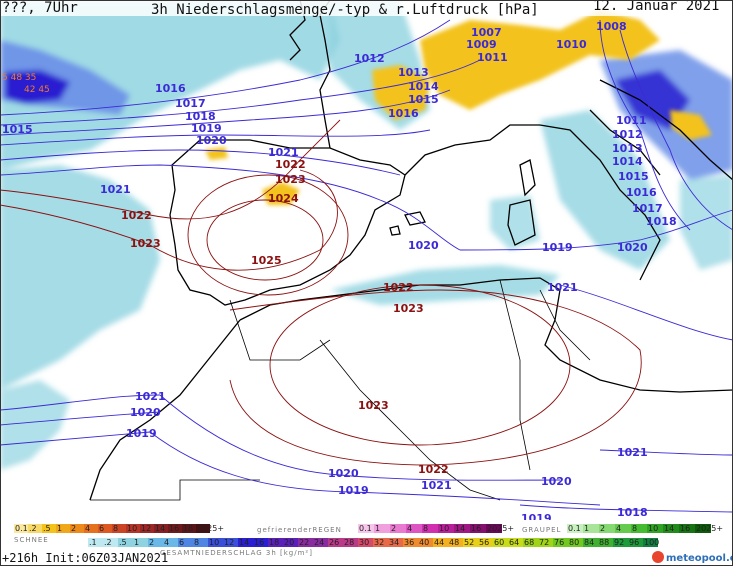 This screenshot has width=733, height=566. What do you see at coordinates (486, 335) in the screenshot?
I see `coastline-north-africa` at bounding box center [486, 335].